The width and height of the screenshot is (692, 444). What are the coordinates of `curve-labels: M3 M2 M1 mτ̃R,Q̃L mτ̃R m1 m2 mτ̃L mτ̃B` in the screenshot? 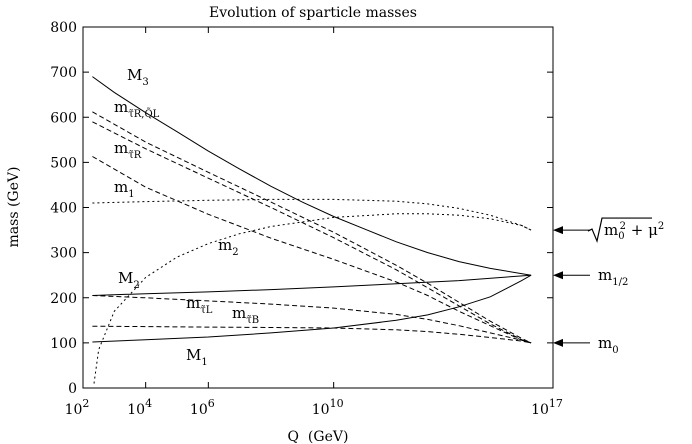 It's located at (186, 217).